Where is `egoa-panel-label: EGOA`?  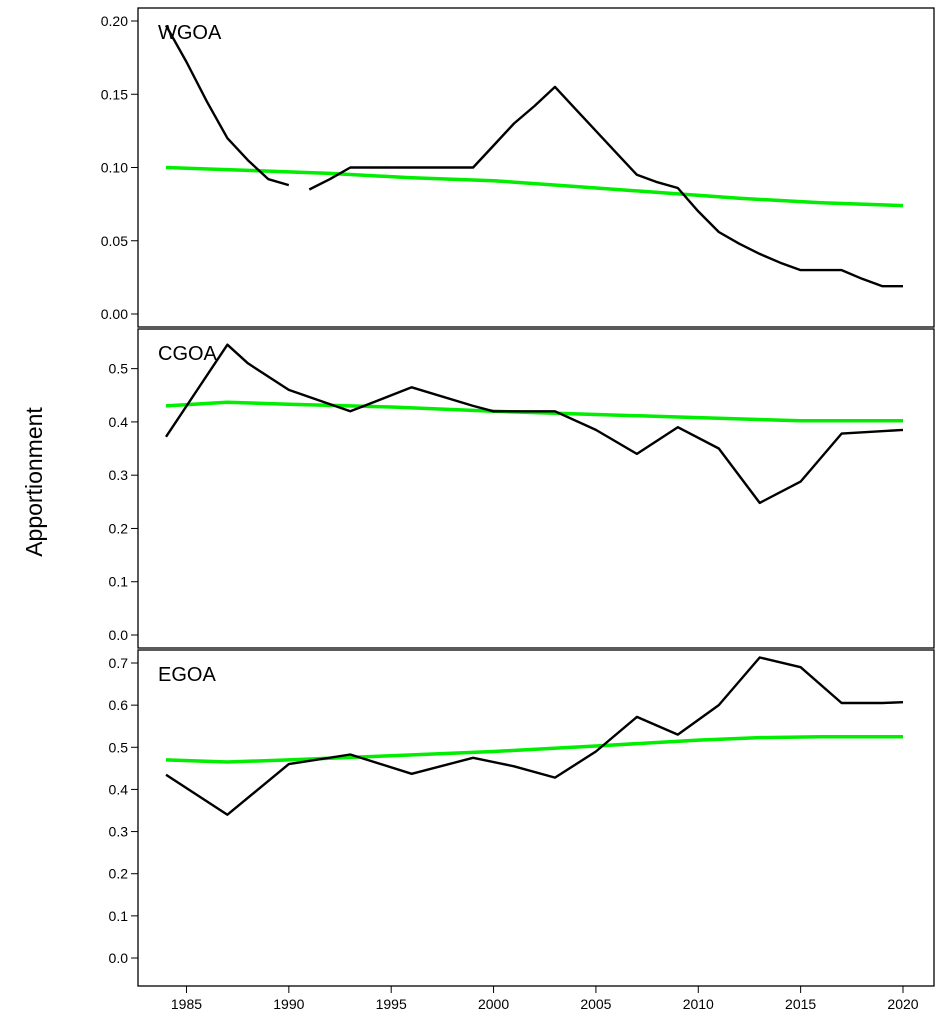
egoa-panel-label: EGOA is located at coordinates (187, 675).